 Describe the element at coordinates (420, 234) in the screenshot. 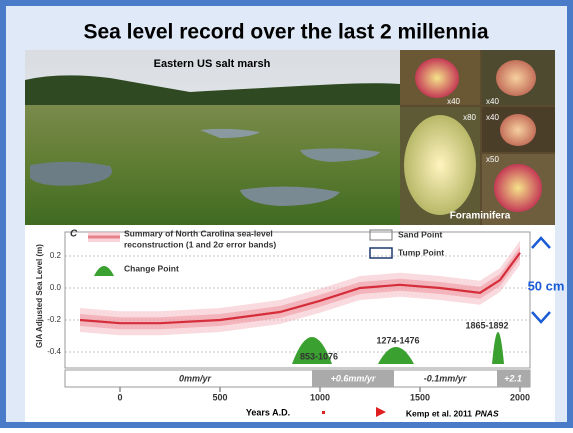

I see `legend-label: Sand Point` at that location.